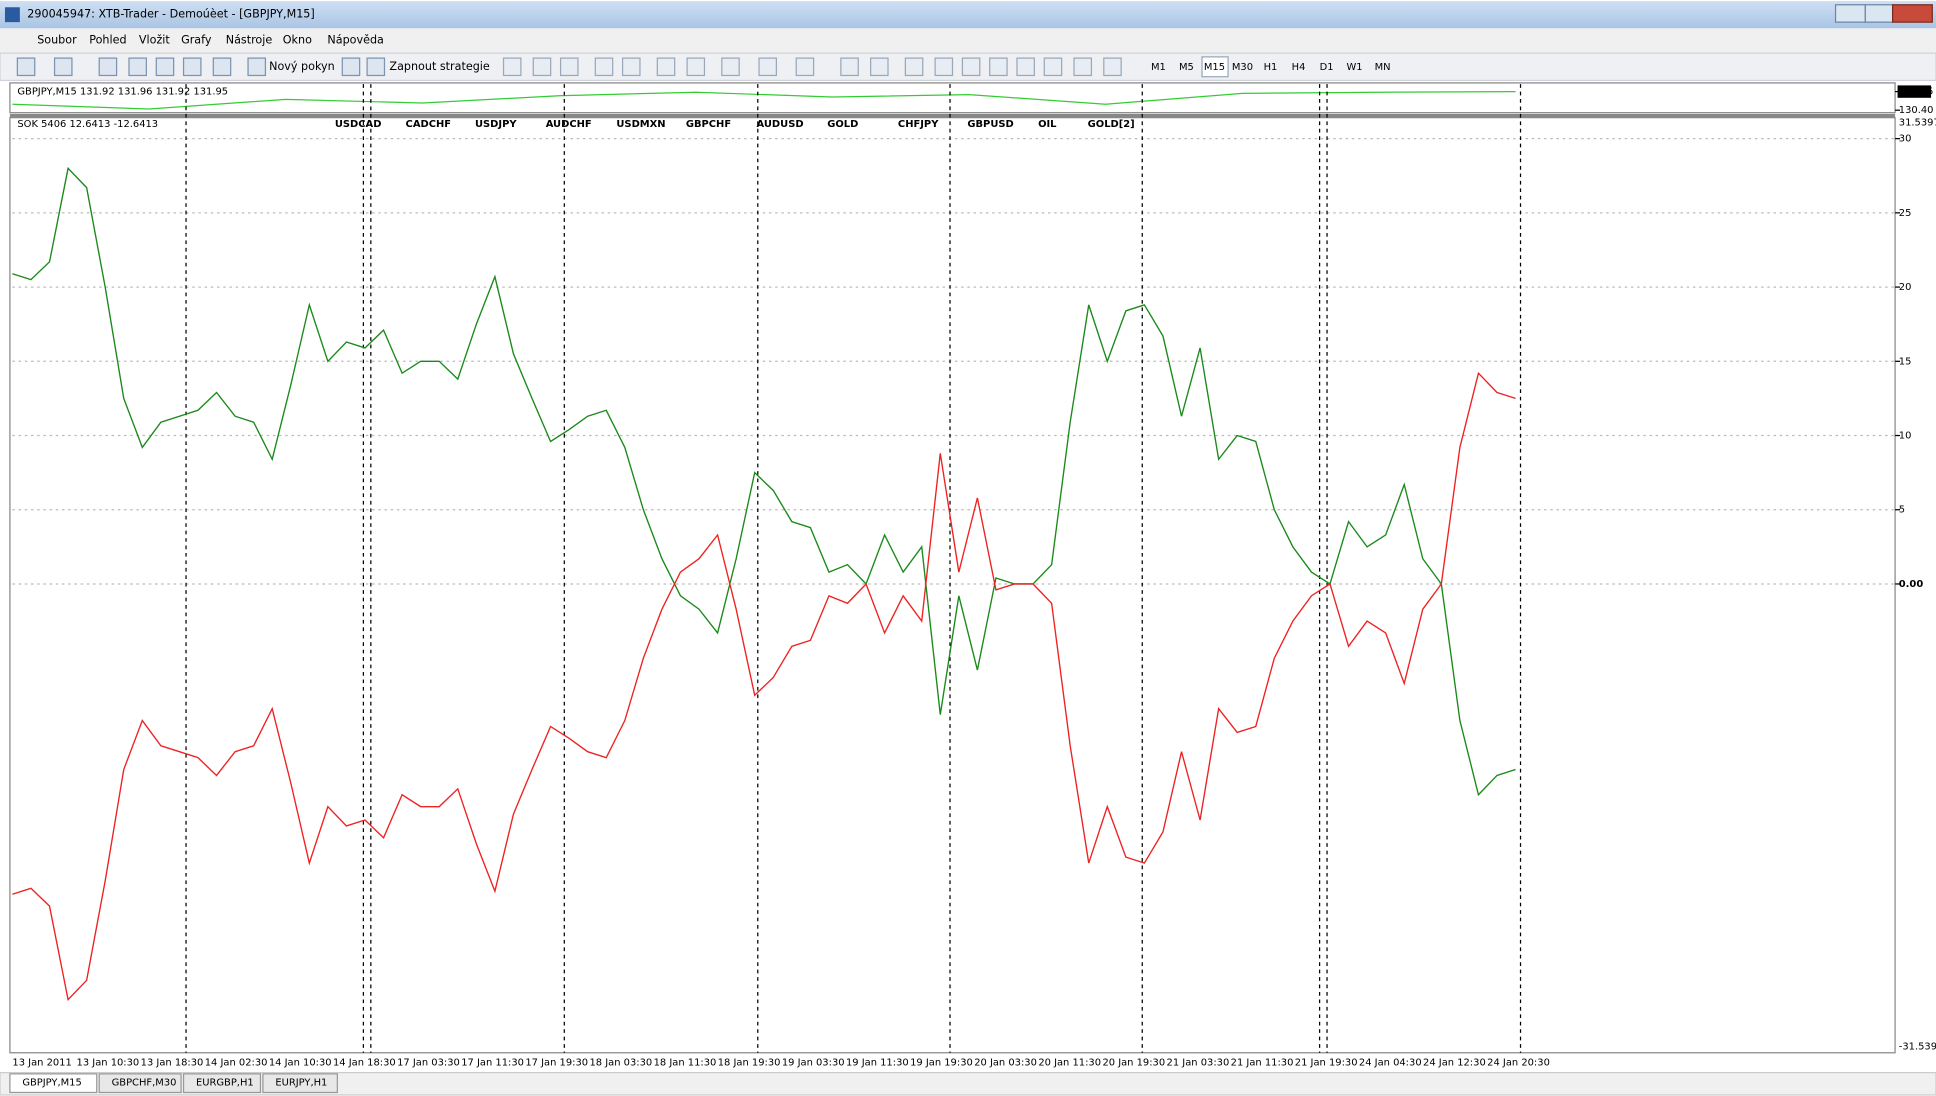  Describe the element at coordinates (1069, 1063) in the screenshot. I see `x-tick-label: 20 Jan 11:30` at that location.